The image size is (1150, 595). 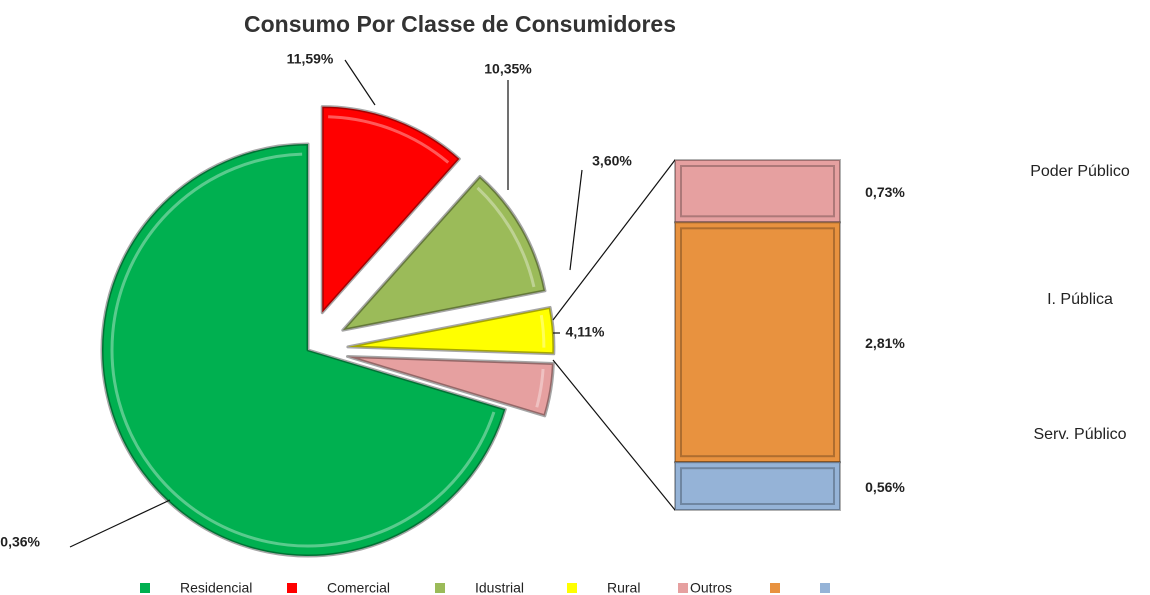 What do you see at coordinates (711, 587) in the screenshot?
I see `legend-label: Outros` at bounding box center [711, 587].